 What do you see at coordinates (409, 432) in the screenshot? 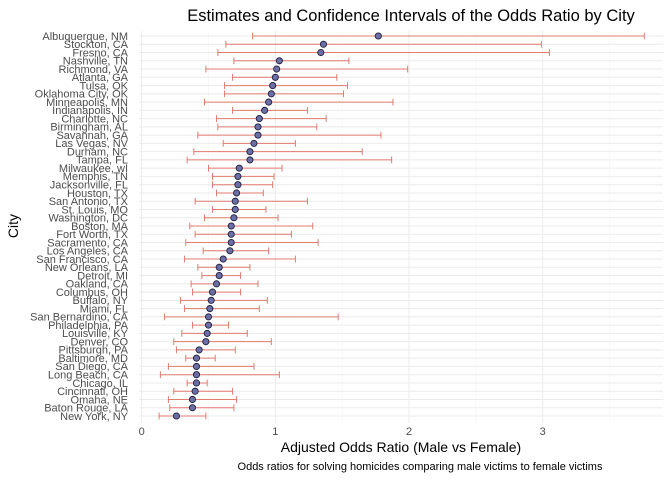
I see `x-tick-label: 2` at bounding box center [409, 432].